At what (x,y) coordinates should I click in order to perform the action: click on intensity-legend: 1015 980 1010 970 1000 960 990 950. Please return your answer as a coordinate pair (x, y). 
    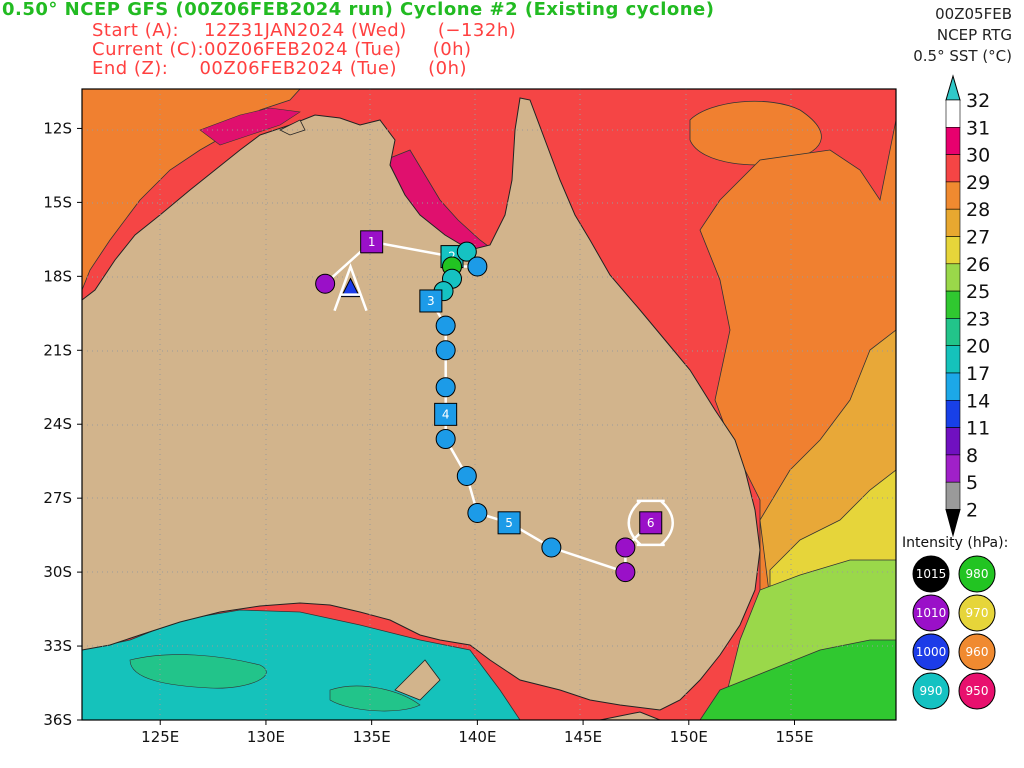
    Looking at the image, I should click on (954, 632).